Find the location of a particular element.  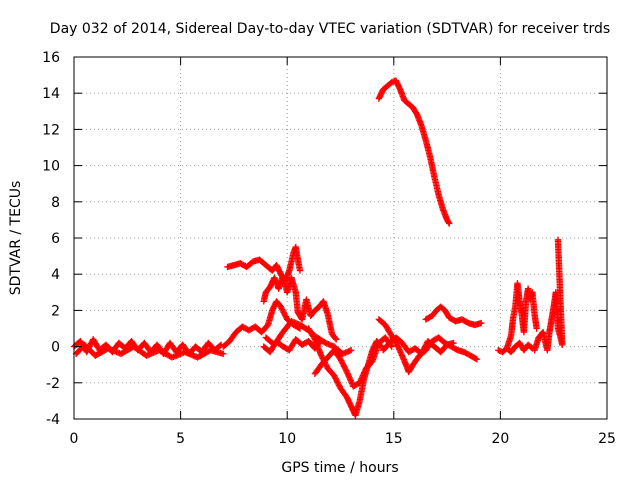

x-tick-label: 15 is located at coordinates (394, 439).